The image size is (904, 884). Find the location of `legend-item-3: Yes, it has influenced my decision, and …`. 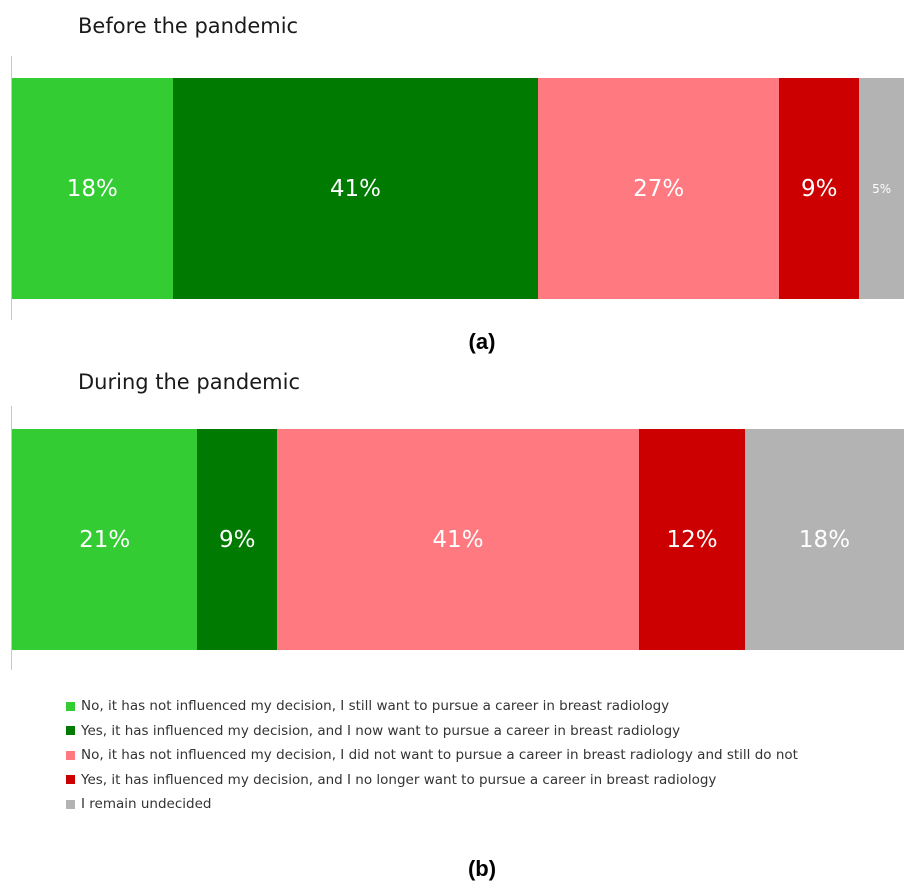

legend-item-3: Yes, it has influenced my decision, and … is located at coordinates (432, 780).